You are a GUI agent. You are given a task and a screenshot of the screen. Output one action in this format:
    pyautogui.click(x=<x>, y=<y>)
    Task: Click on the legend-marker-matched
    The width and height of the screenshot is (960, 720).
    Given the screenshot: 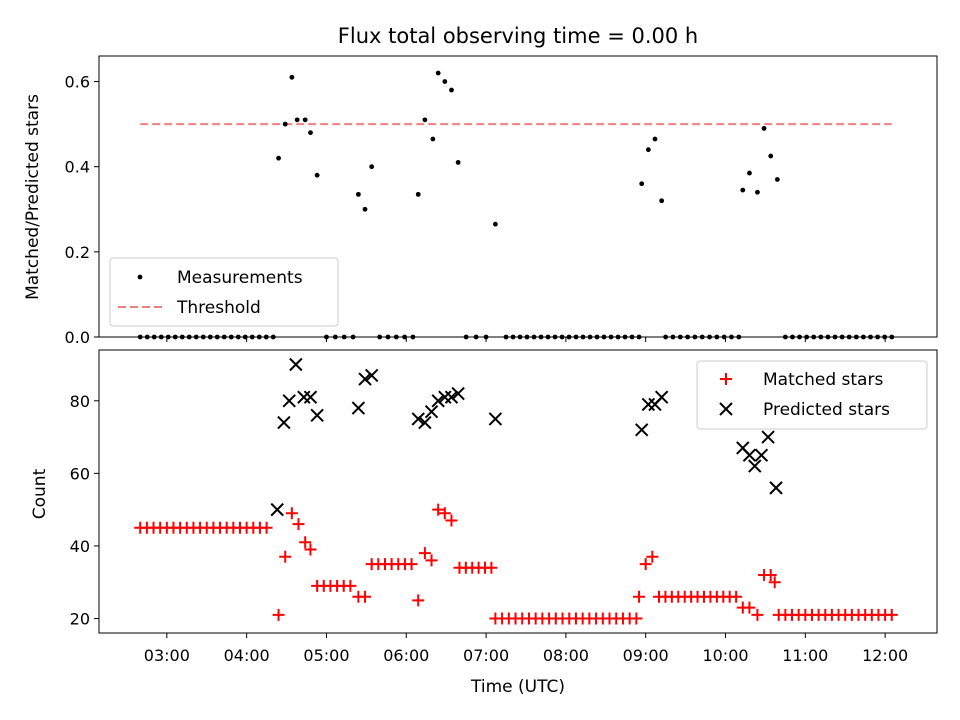 What is the action you would take?
    pyautogui.click(x=726, y=379)
    